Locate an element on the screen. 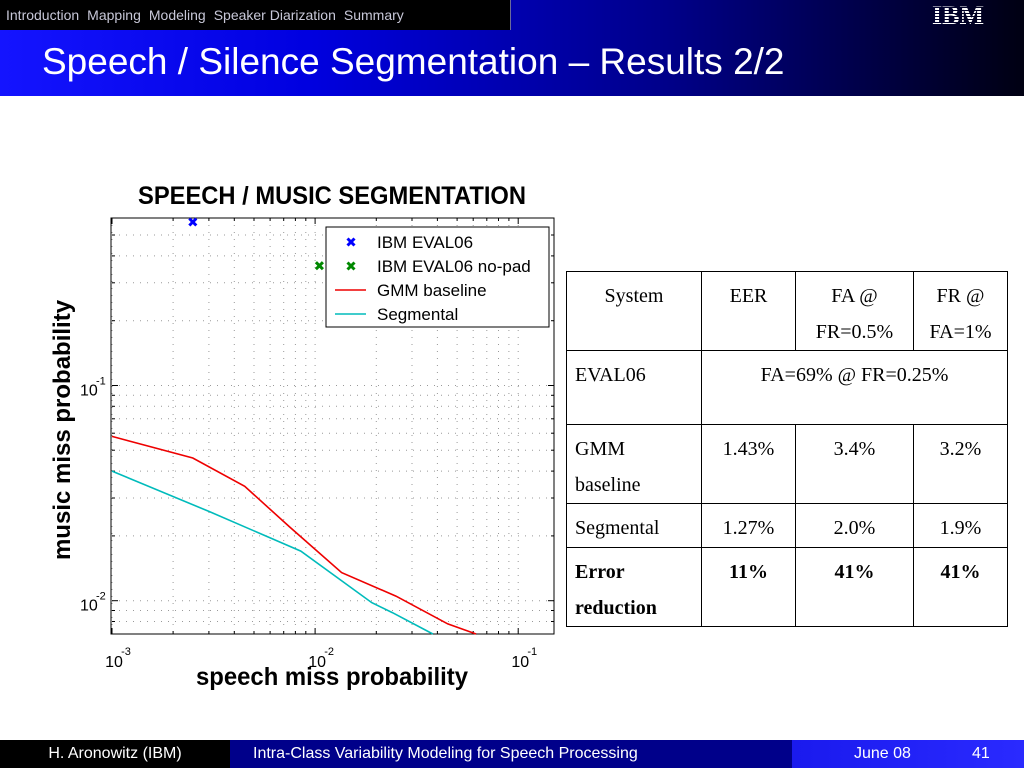  cell-system: GMM baseline is located at coordinates (634, 464).